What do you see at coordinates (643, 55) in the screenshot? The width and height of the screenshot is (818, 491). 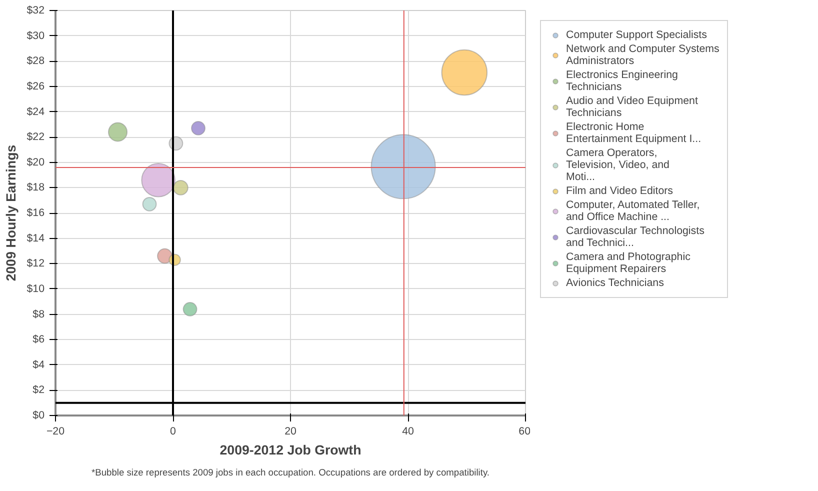 I see `legend-label: Network and Computer Systems Administrators` at bounding box center [643, 55].